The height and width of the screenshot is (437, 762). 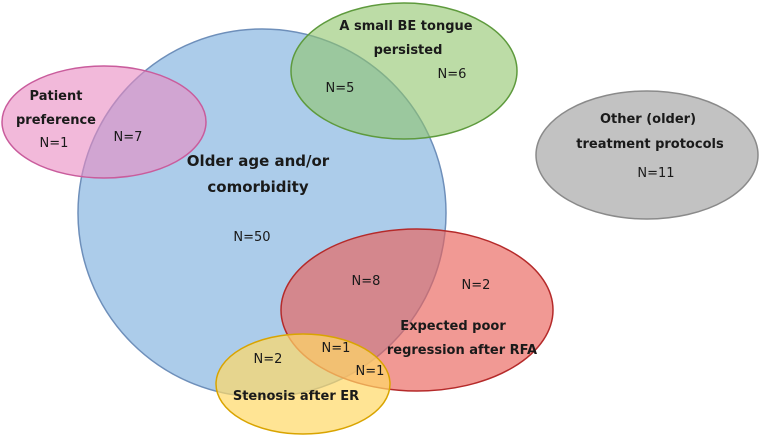 I want to click on count-older-stenosis: N=2, so click(x=268, y=359).